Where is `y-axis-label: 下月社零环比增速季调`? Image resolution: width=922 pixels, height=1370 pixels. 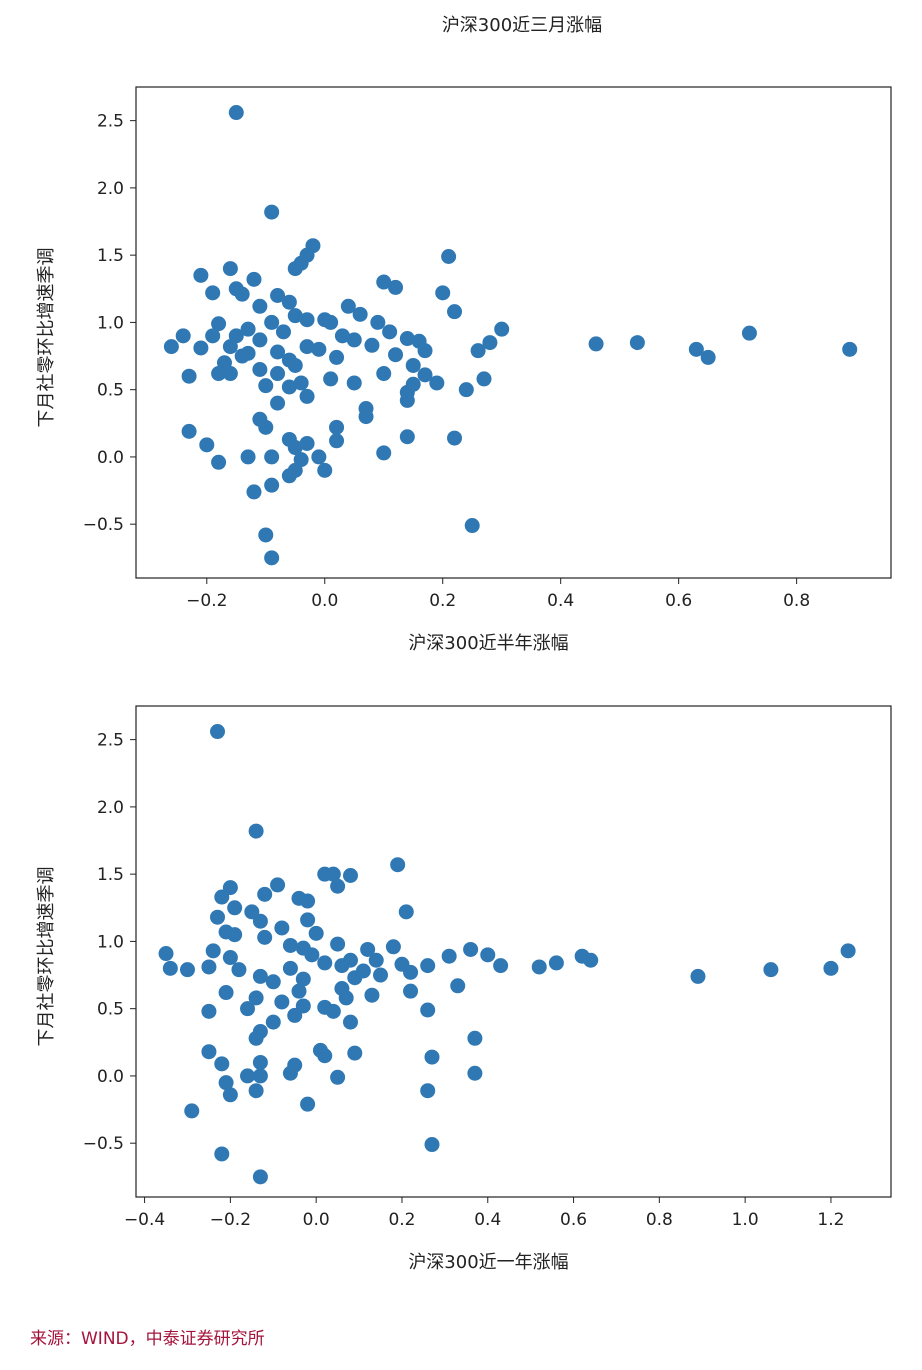 y-axis-label: 下月社零环比增速季调 is located at coordinates (46, 957).